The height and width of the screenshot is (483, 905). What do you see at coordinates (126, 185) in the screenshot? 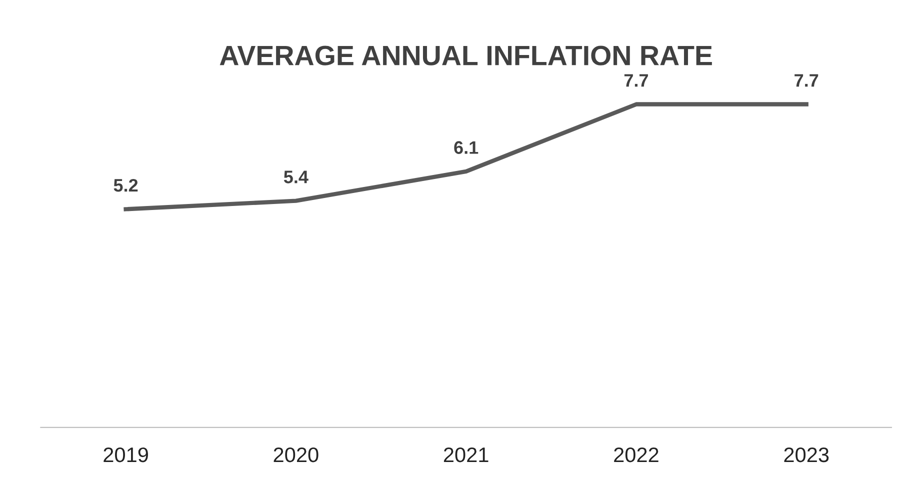
I see `data-label: 5.2` at bounding box center [126, 185].